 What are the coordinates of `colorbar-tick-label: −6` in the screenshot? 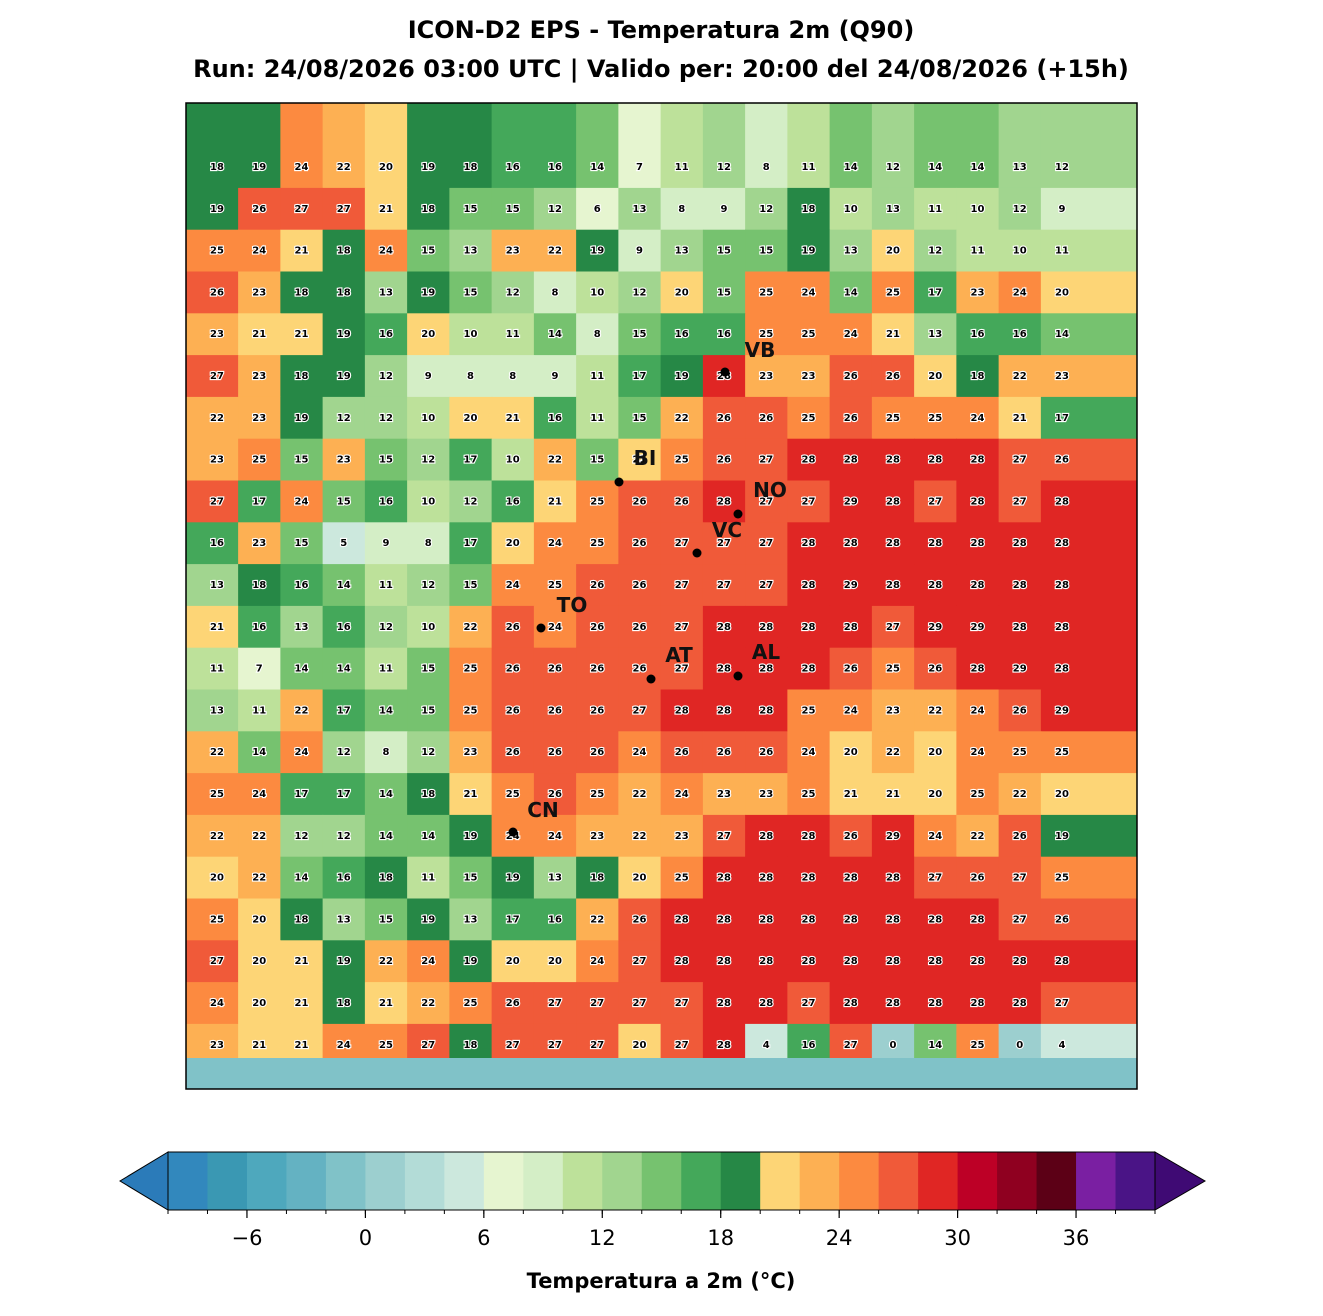 It's located at (246, 1238).